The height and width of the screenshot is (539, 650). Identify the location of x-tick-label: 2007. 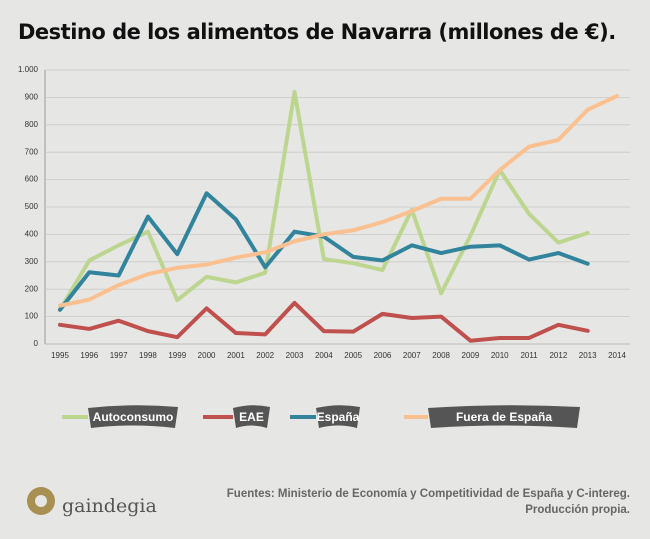
(412, 355).